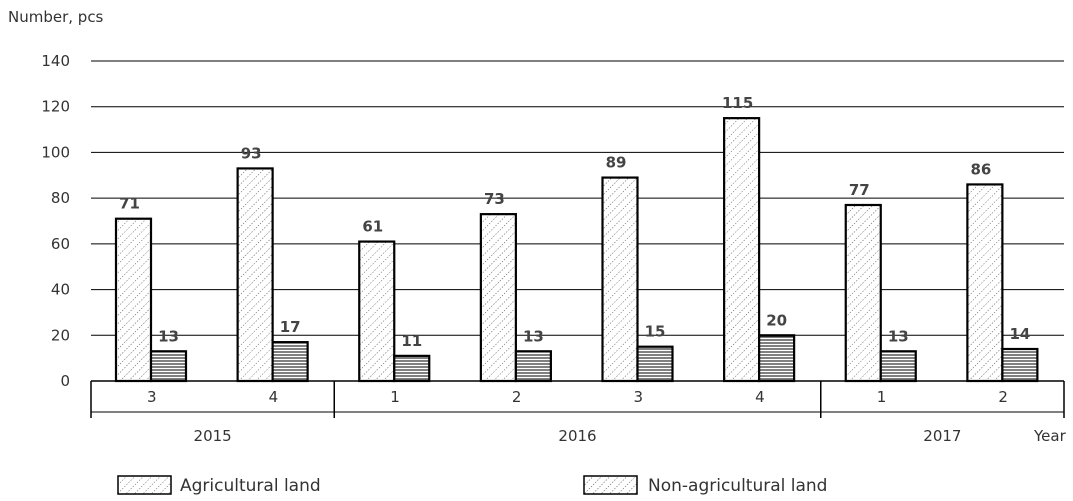 The image size is (1073, 501). I want to click on bar-value-label: 71, so click(129, 204).